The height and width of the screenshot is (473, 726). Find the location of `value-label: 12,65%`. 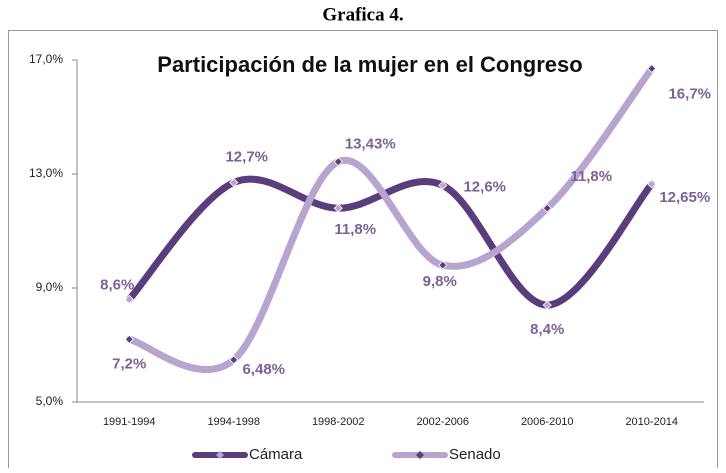

value-label: 12,65% is located at coordinates (684, 197).